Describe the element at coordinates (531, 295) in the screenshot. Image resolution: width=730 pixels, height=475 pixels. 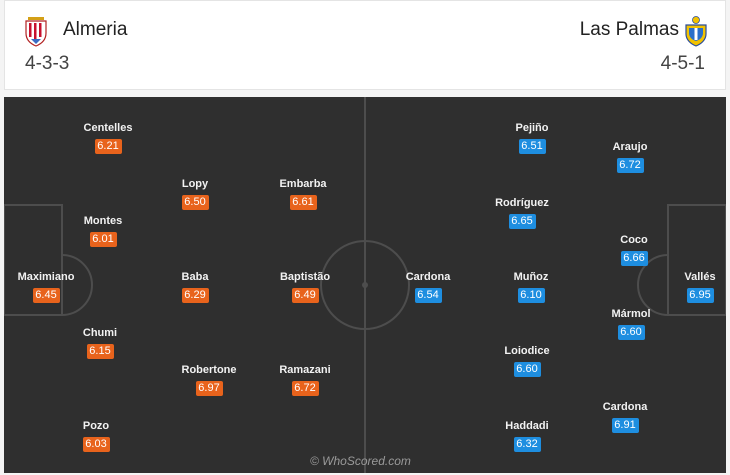
I see `player-rating: 6.10` at that location.